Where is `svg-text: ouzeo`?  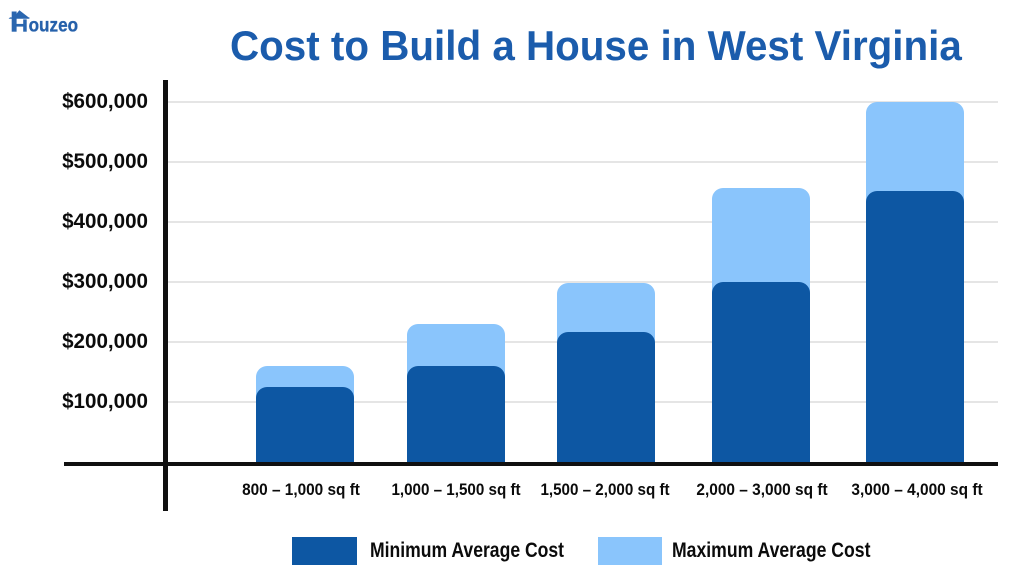 svg-text: ouzeo is located at coordinates (54, 25).